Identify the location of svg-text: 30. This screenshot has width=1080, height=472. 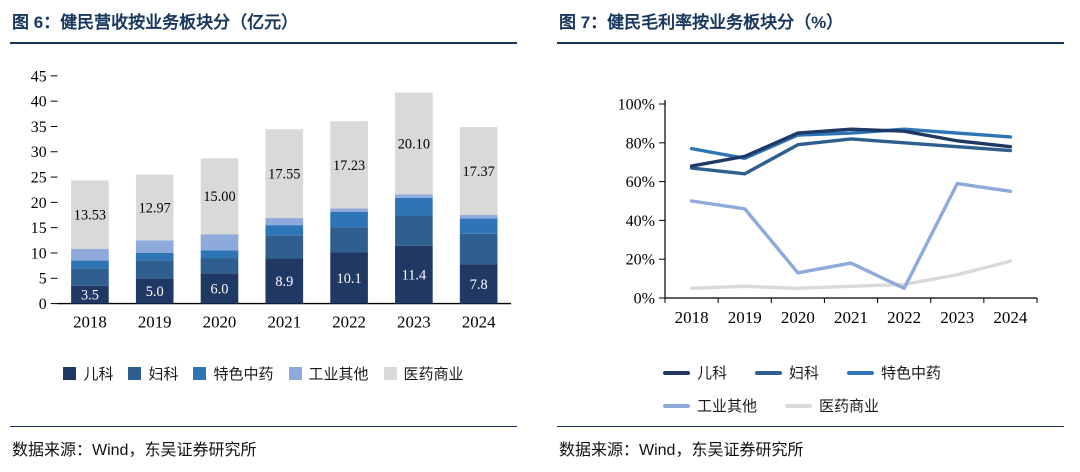
(39, 152).